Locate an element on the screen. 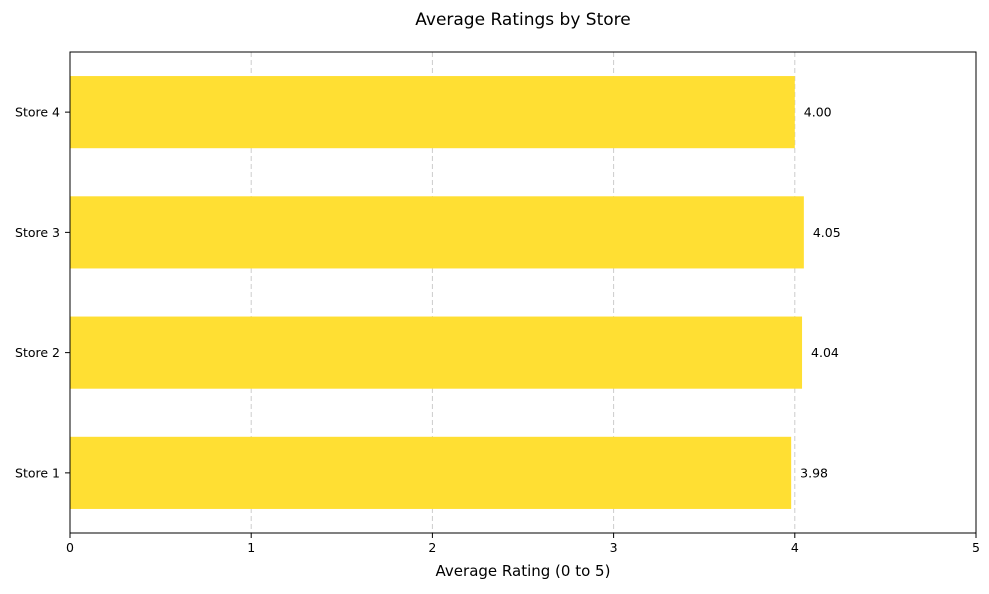 The height and width of the screenshot is (594, 989). y-tick-label-2: Store 3 is located at coordinates (37, 232).